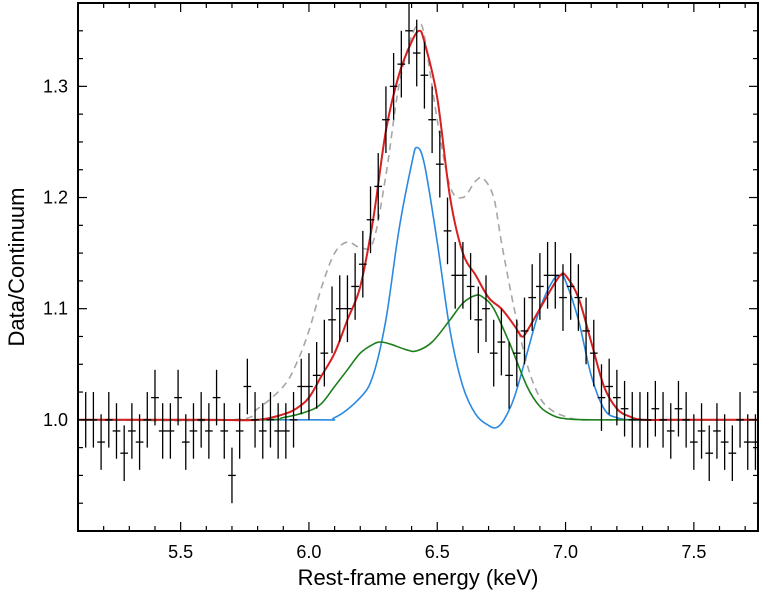 The image size is (763, 597). Describe the element at coordinates (55, 86) in the screenshot. I see `y-tick-label: 1.3` at that location.